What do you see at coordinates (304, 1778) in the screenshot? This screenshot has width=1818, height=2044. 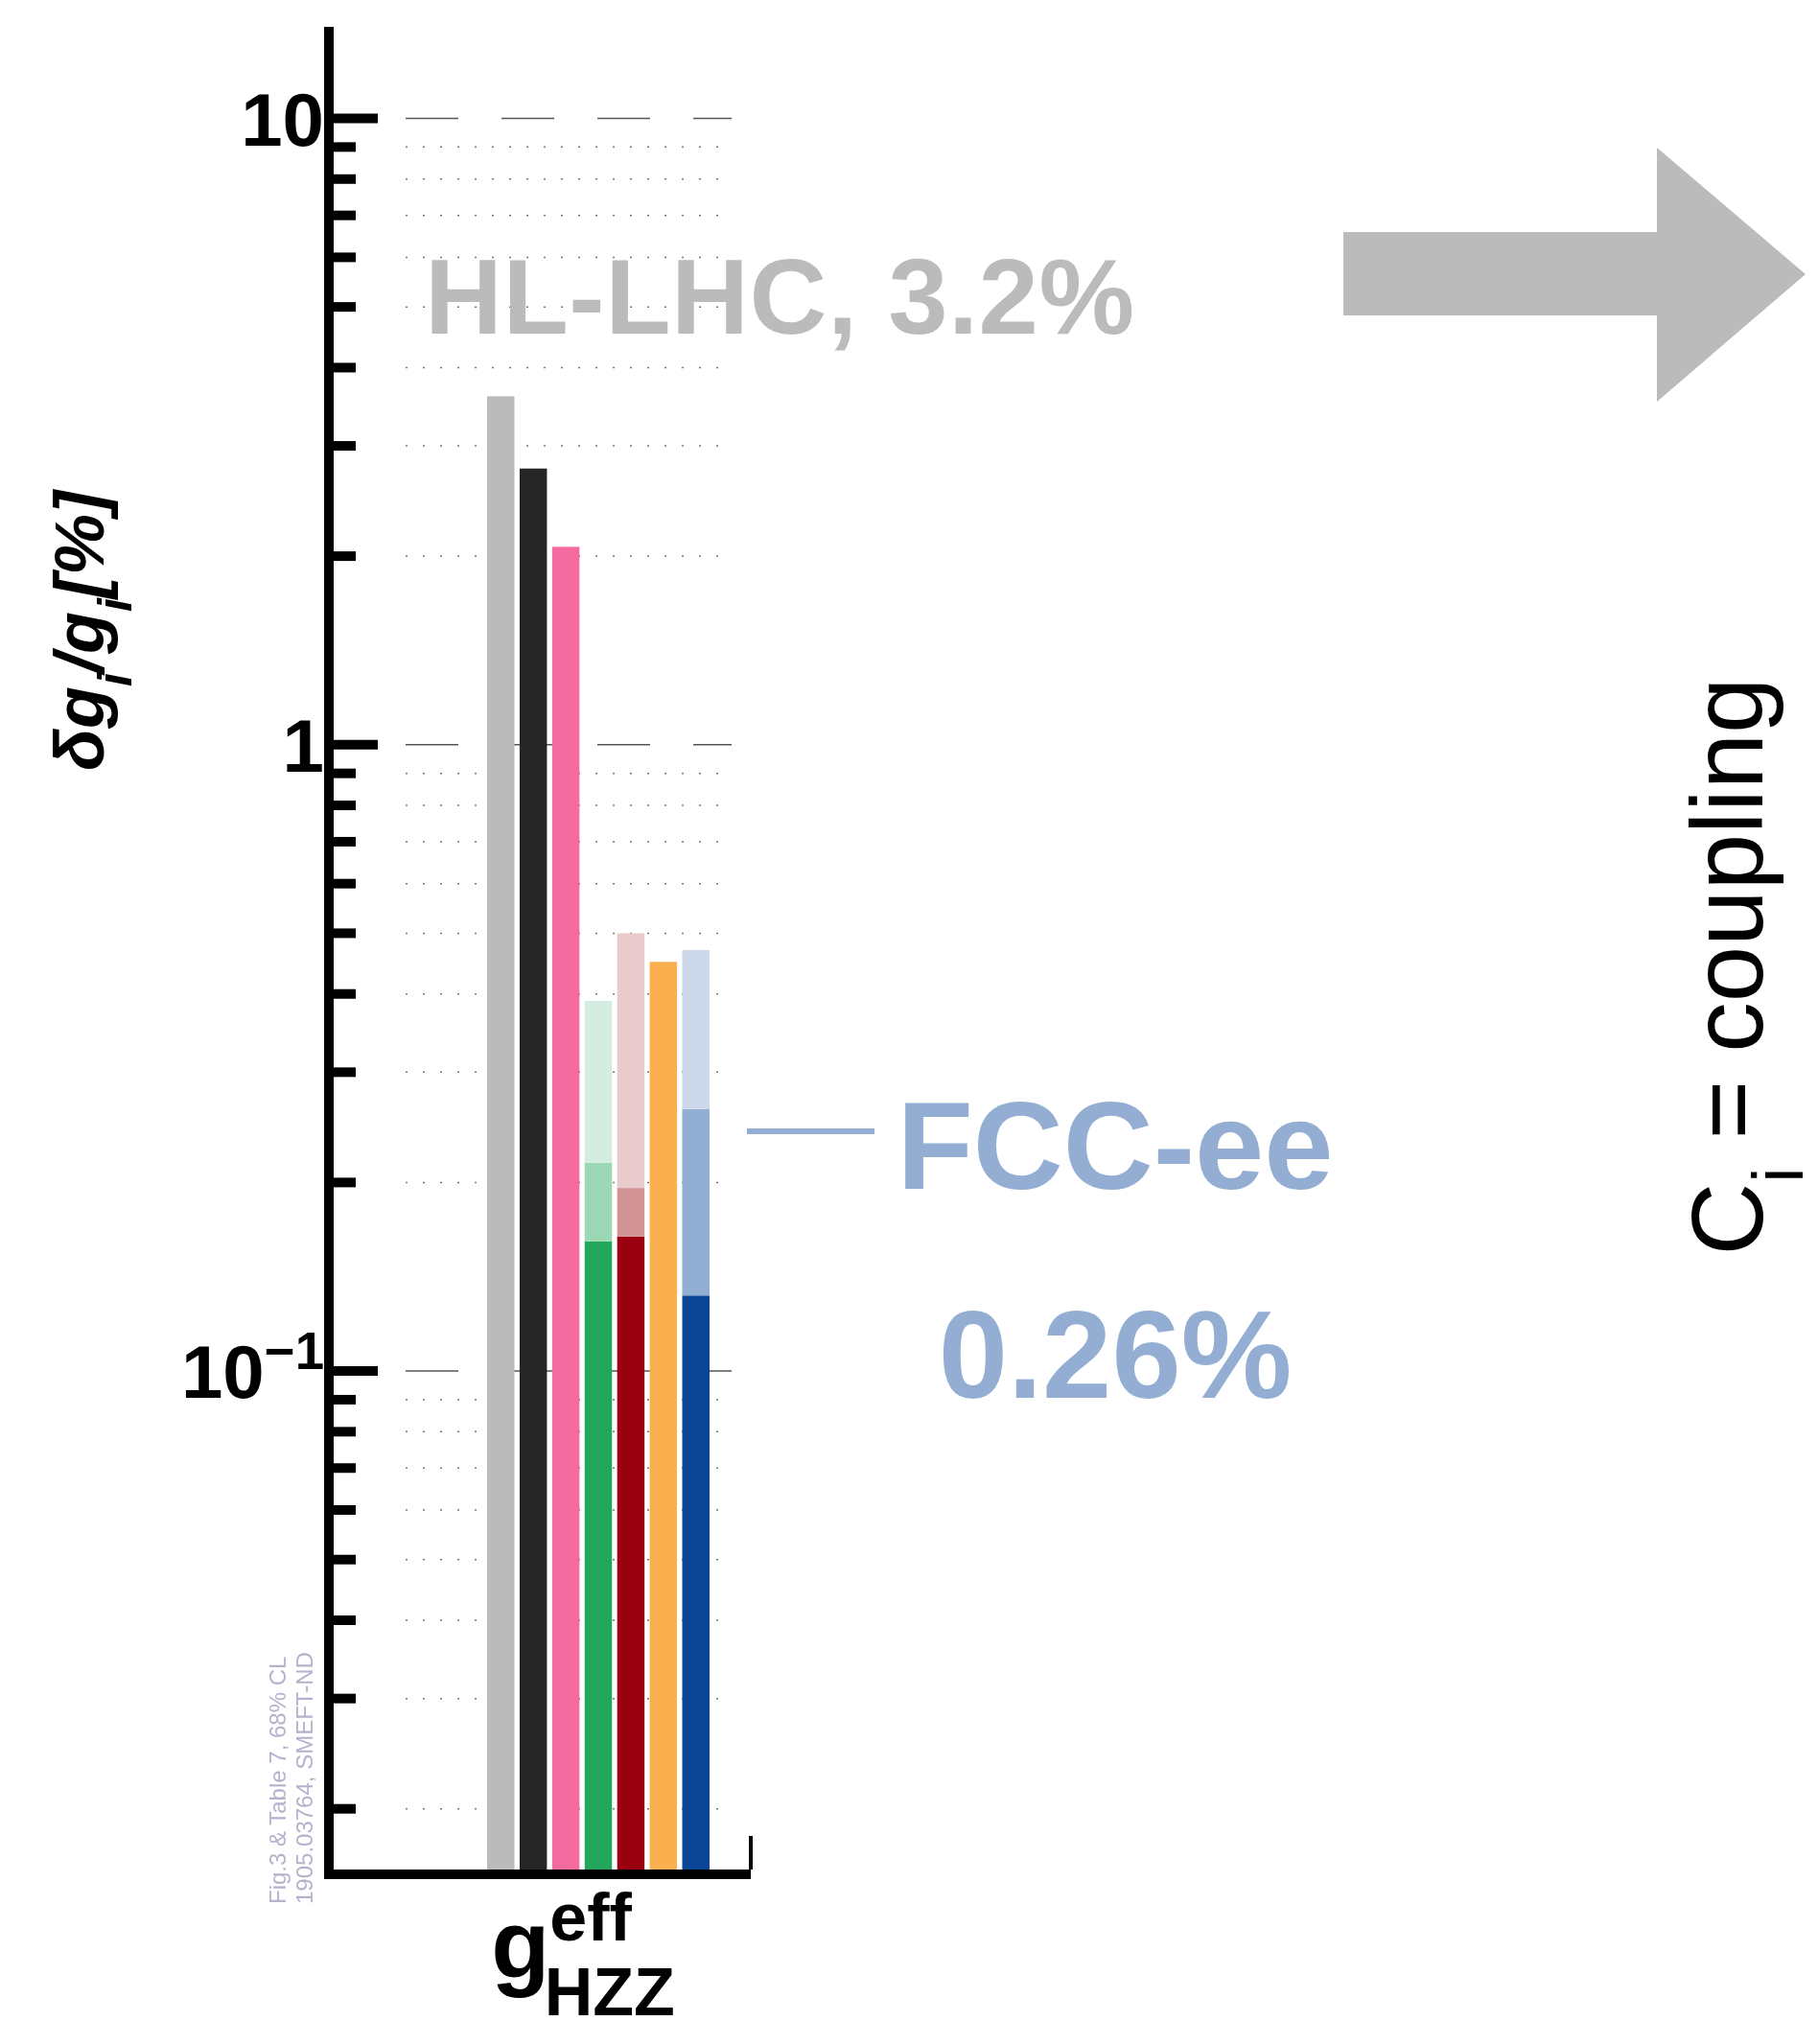 I see `text: 1905.03764, SMEFT-ND` at bounding box center [304, 1778].